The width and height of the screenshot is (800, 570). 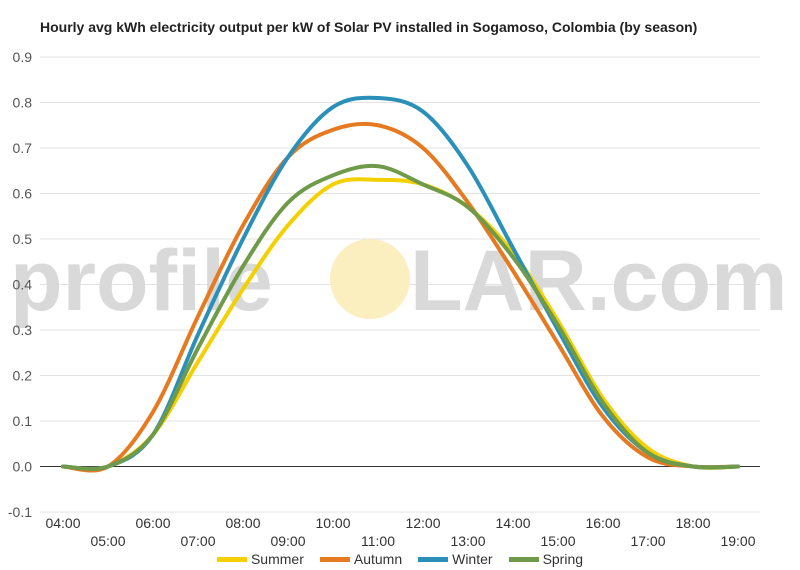 I want to click on legend-item-autumn: Autumn, so click(x=361, y=559).